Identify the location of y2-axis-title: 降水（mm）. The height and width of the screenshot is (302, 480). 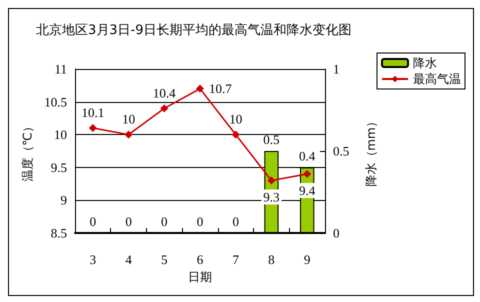
(371, 151).